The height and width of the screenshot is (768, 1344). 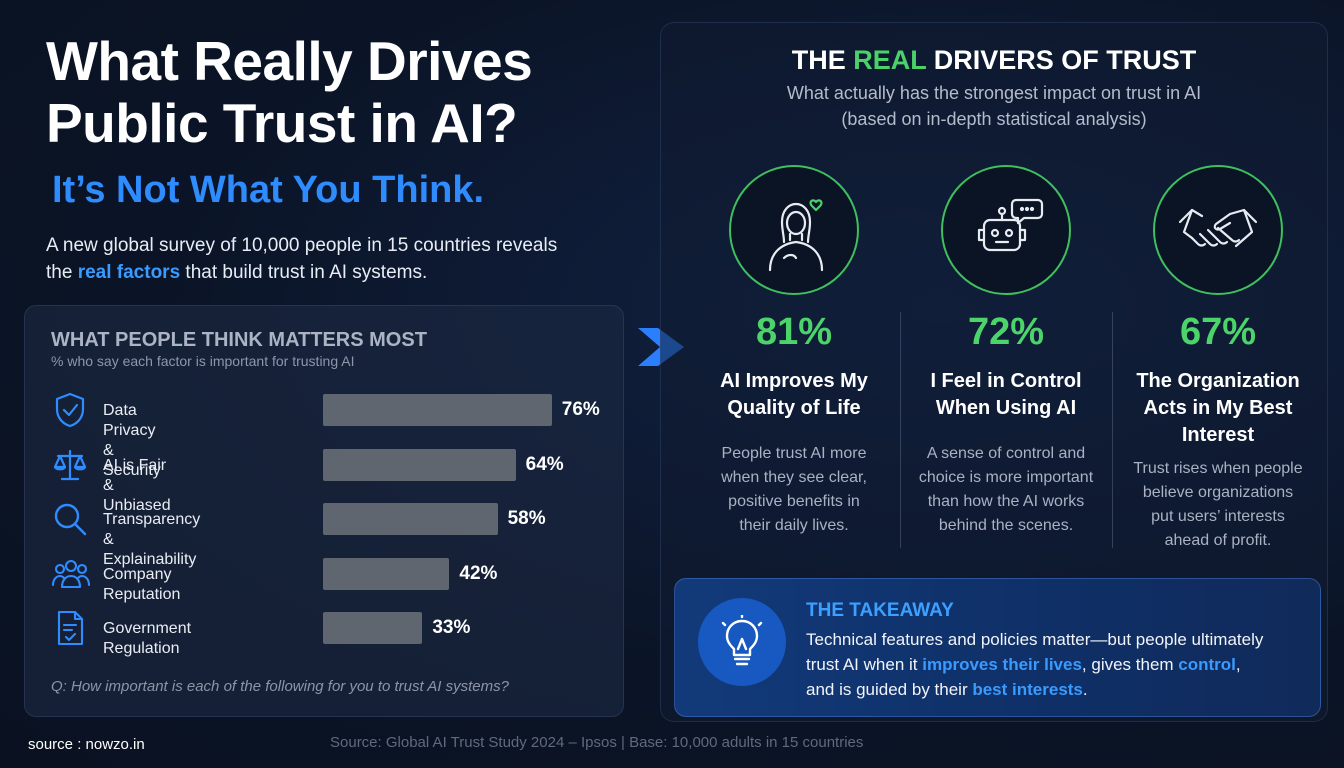 What do you see at coordinates (1006, 477) in the screenshot?
I see `driver-desc-line: choice is more important` at bounding box center [1006, 477].